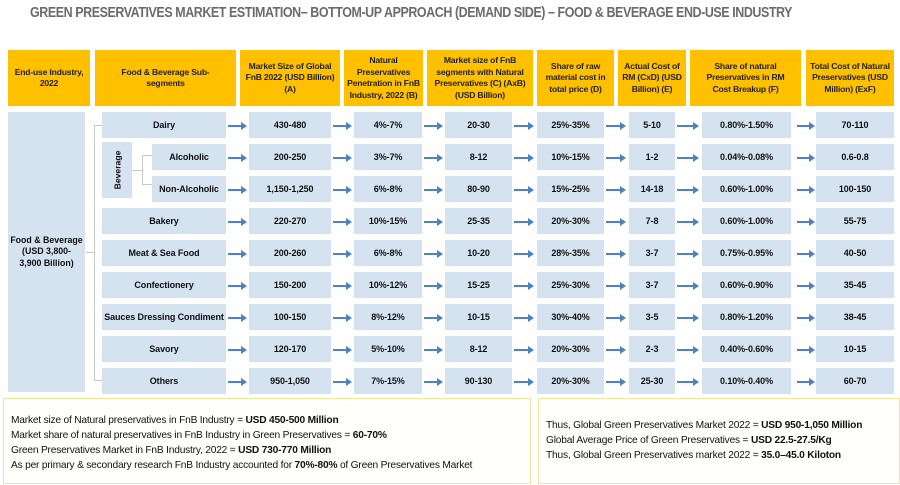 The height and width of the screenshot is (485, 900). Describe the element at coordinates (791, 440) in the screenshot. I see `summary-value: USD 22.5-27.5/Kg` at that location.